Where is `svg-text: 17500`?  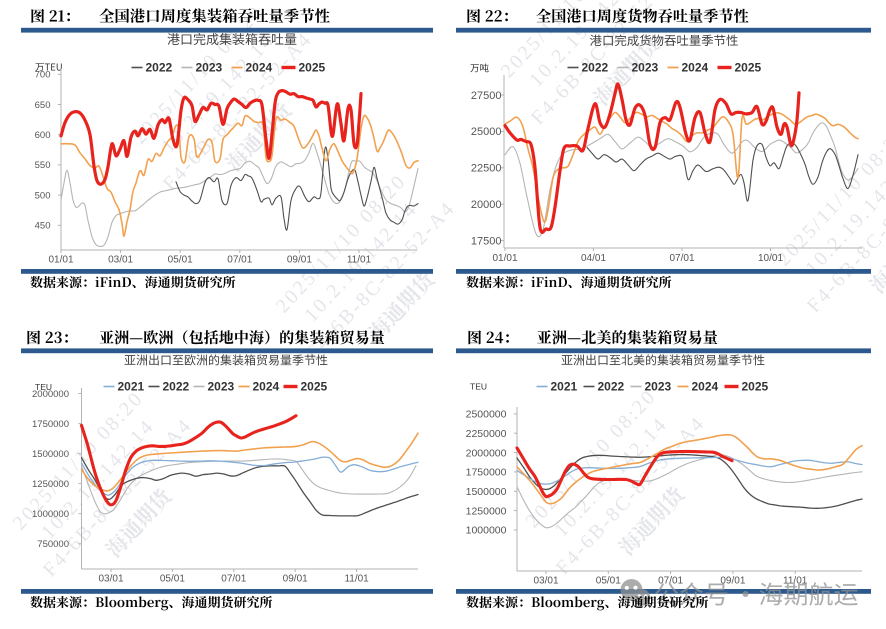 svg-text: 17500 is located at coordinates (486, 241).